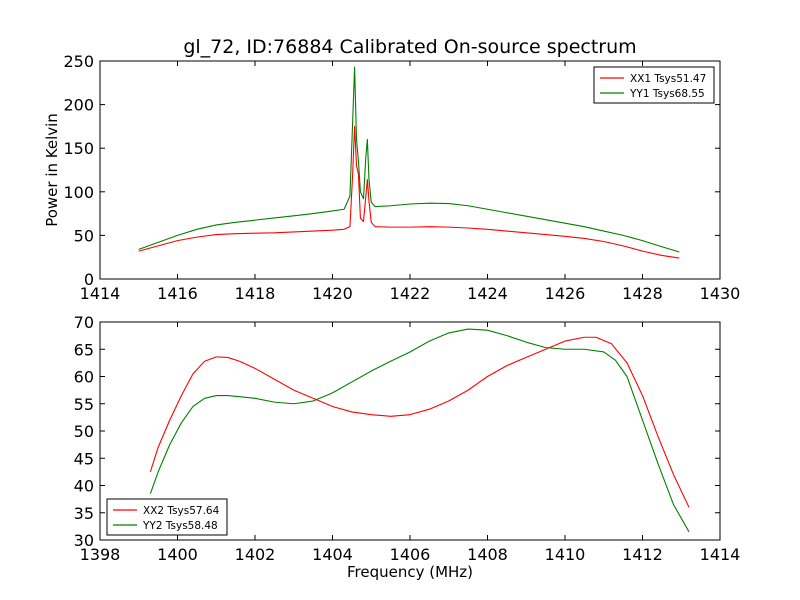 The width and height of the screenshot is (800, 600). I want to click on legend-label: YY2 Tsys58.48, so click(180, 526).